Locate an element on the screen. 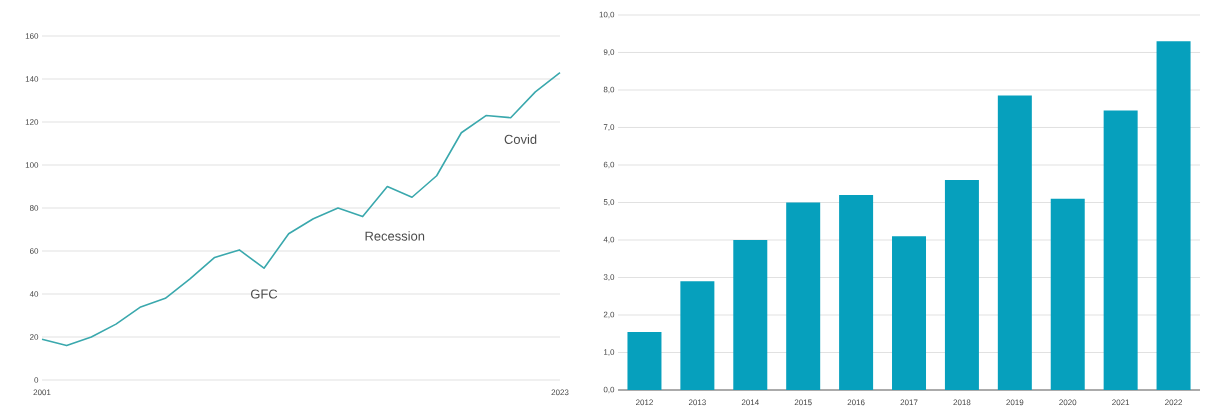 The image size is (1209, 414). annotation: GFC is located at coordinates (264, 294).